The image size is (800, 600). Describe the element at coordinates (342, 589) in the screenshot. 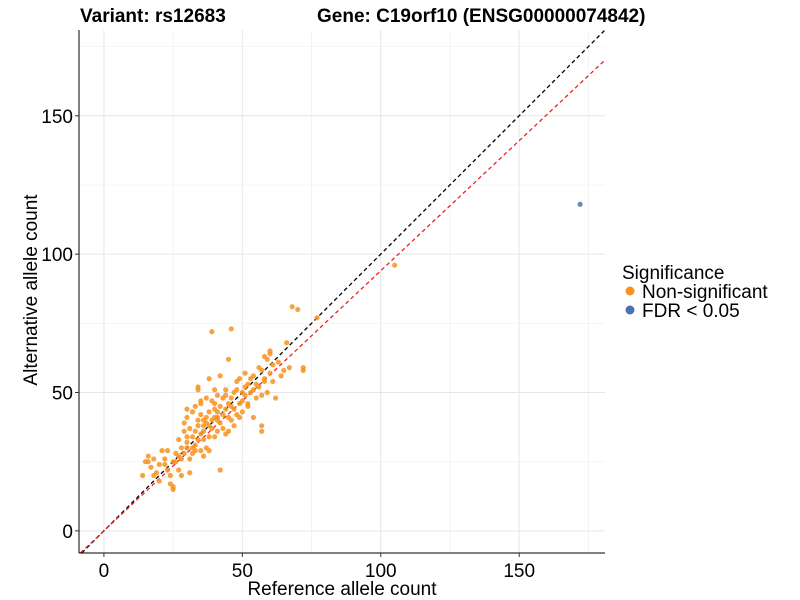

I see `x-axis-title: Reference allele count` at that location.